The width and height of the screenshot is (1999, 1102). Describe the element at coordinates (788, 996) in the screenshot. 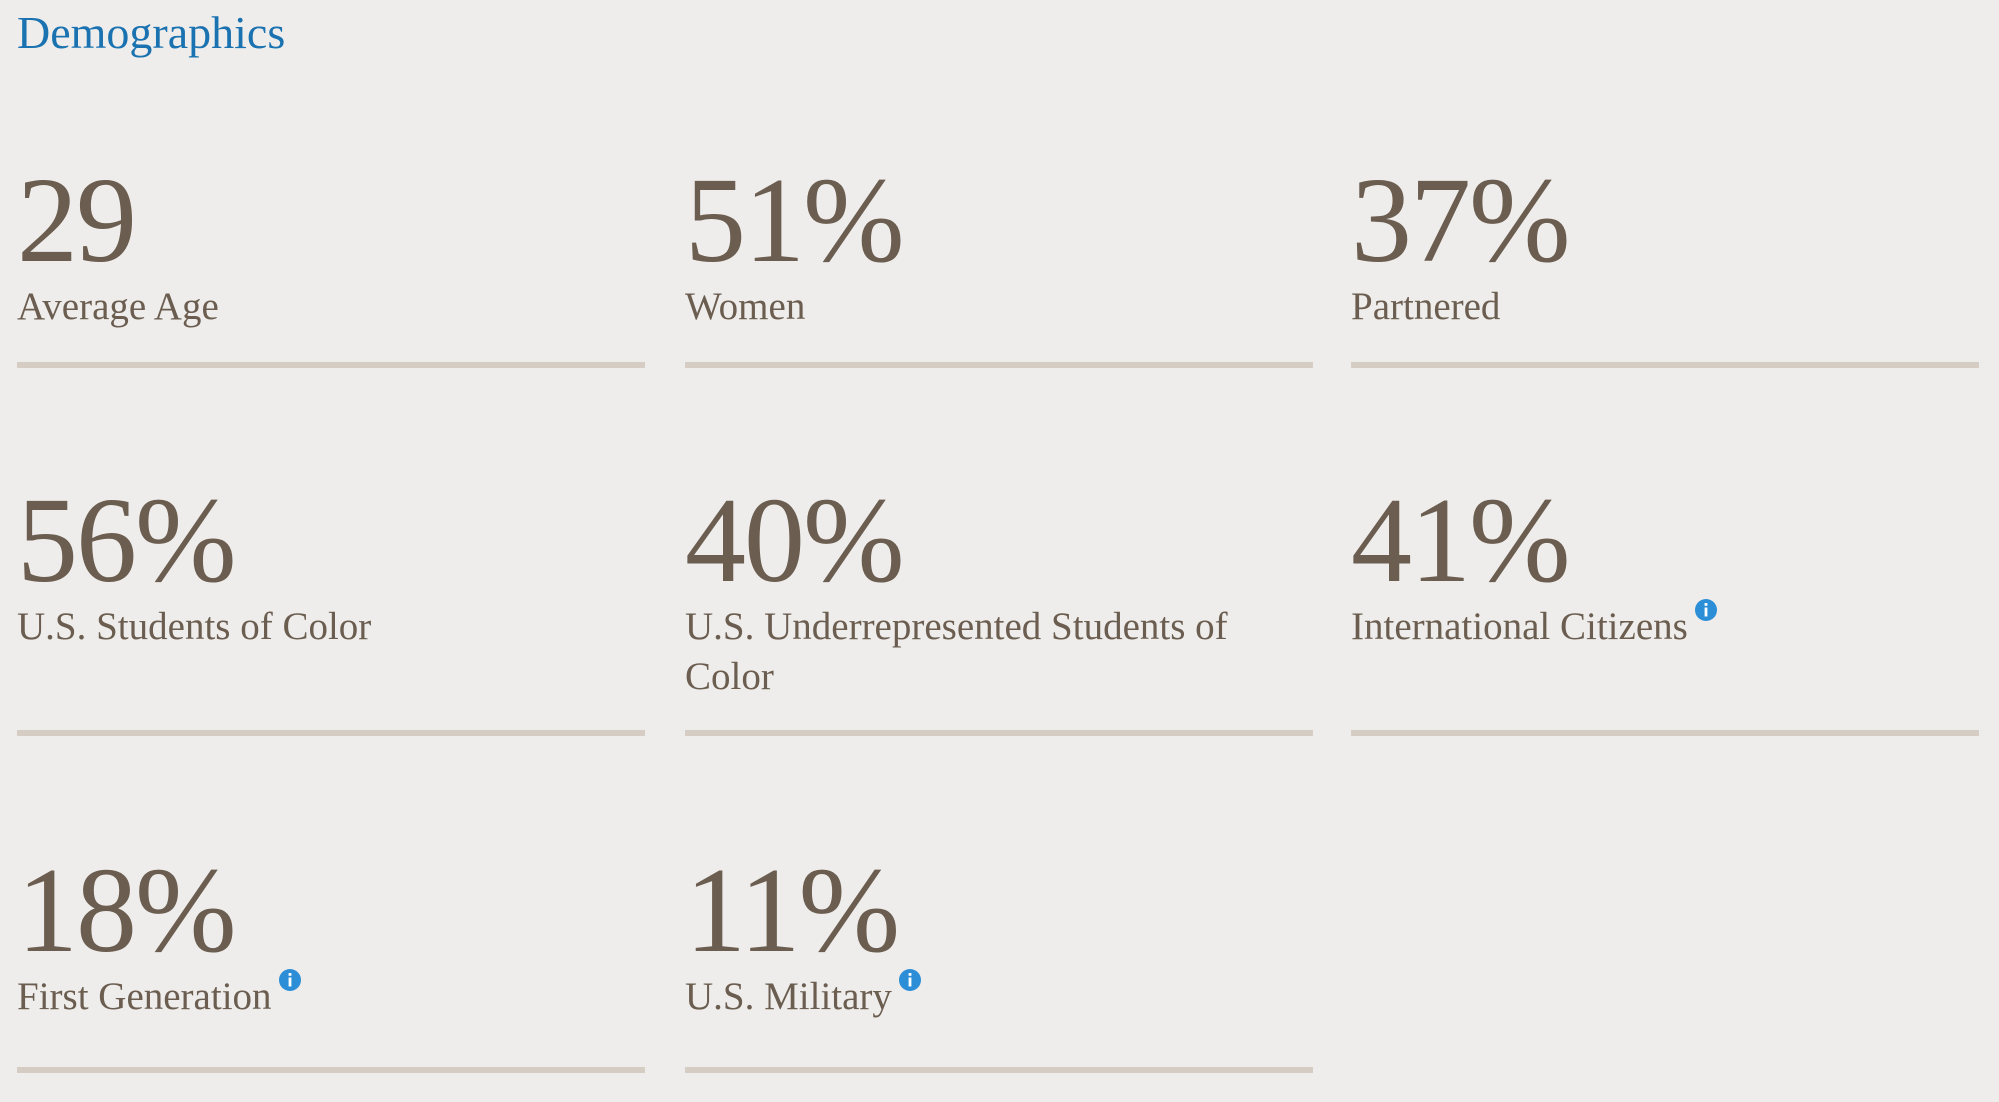

I see `stat-label: U.S. Military` at that location.